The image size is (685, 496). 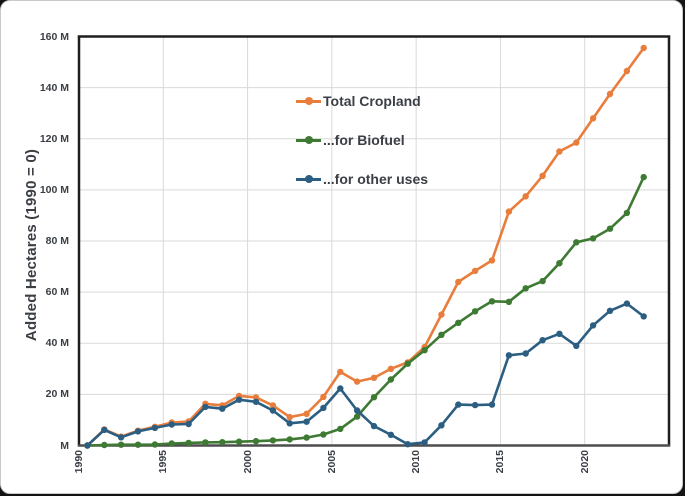 What do you see at coordinates (376, 179) in the screenshot?
I see `legend-label: ...for other uses` at bounding box center [376, 179].